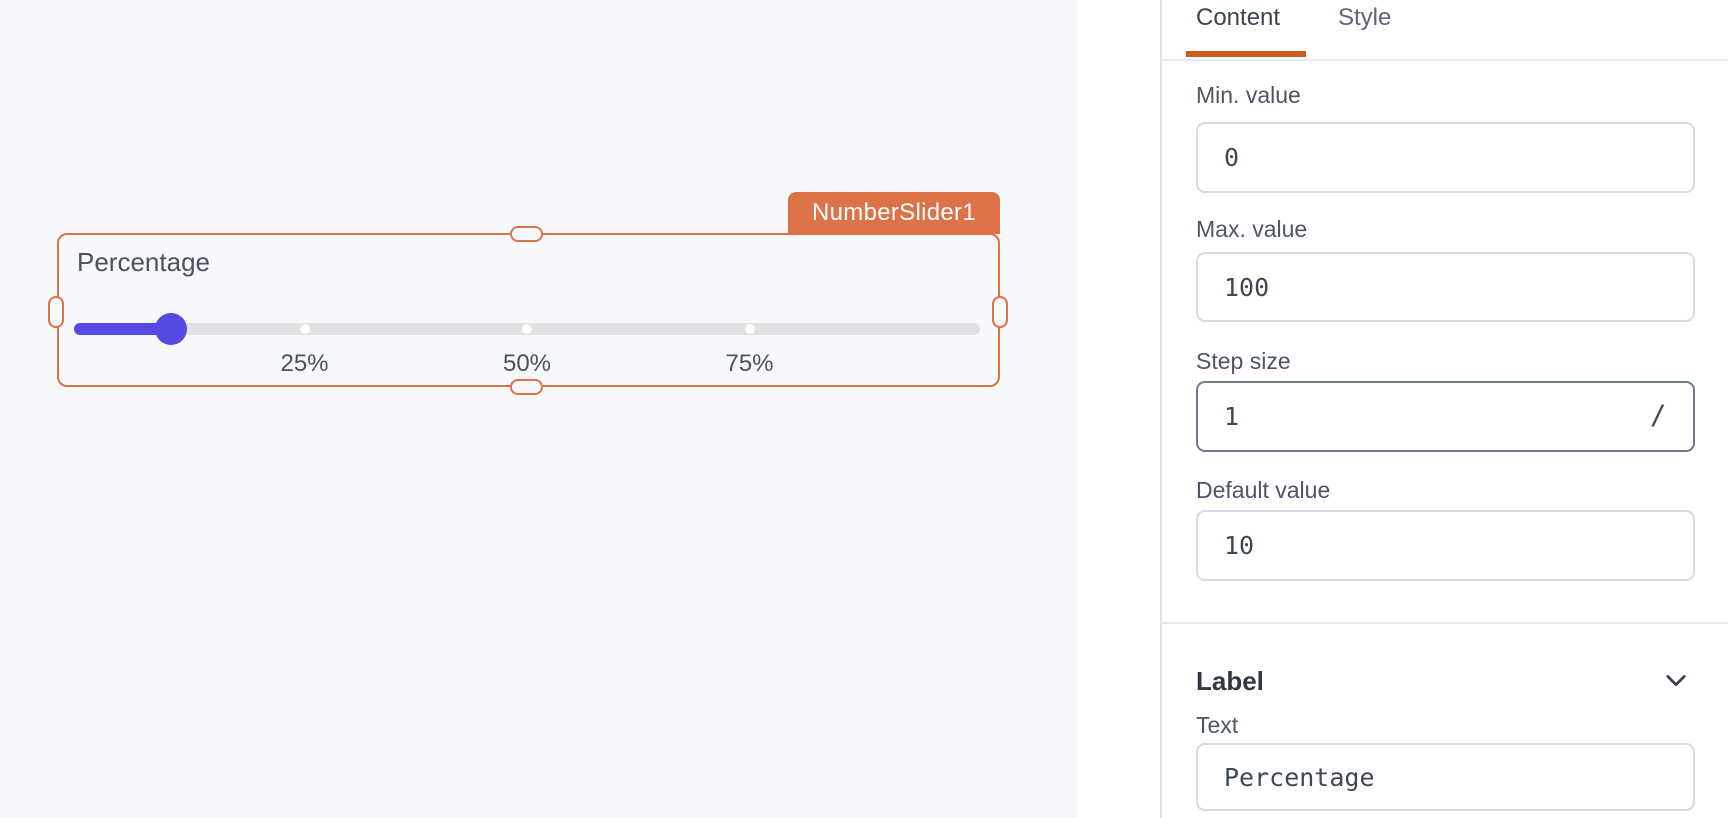  I want to click on slider-tick-label: 75%, so click(749, 363).